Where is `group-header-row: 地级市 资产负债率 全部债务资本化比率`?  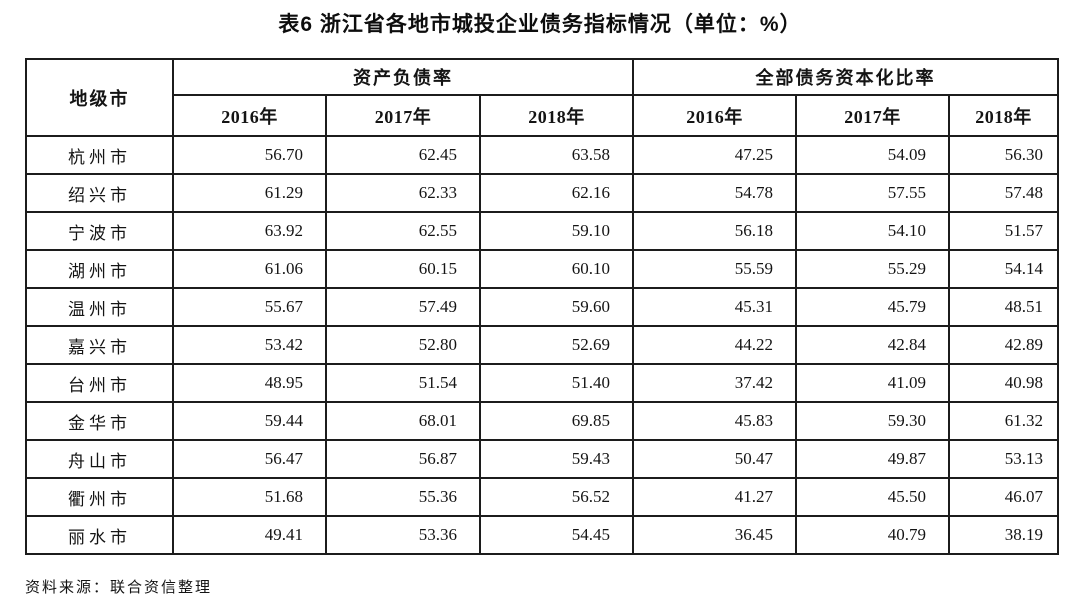
group-header-row: 地级市 资产负债率 全部债务资本化比率 is located at coordinates (542, 97).